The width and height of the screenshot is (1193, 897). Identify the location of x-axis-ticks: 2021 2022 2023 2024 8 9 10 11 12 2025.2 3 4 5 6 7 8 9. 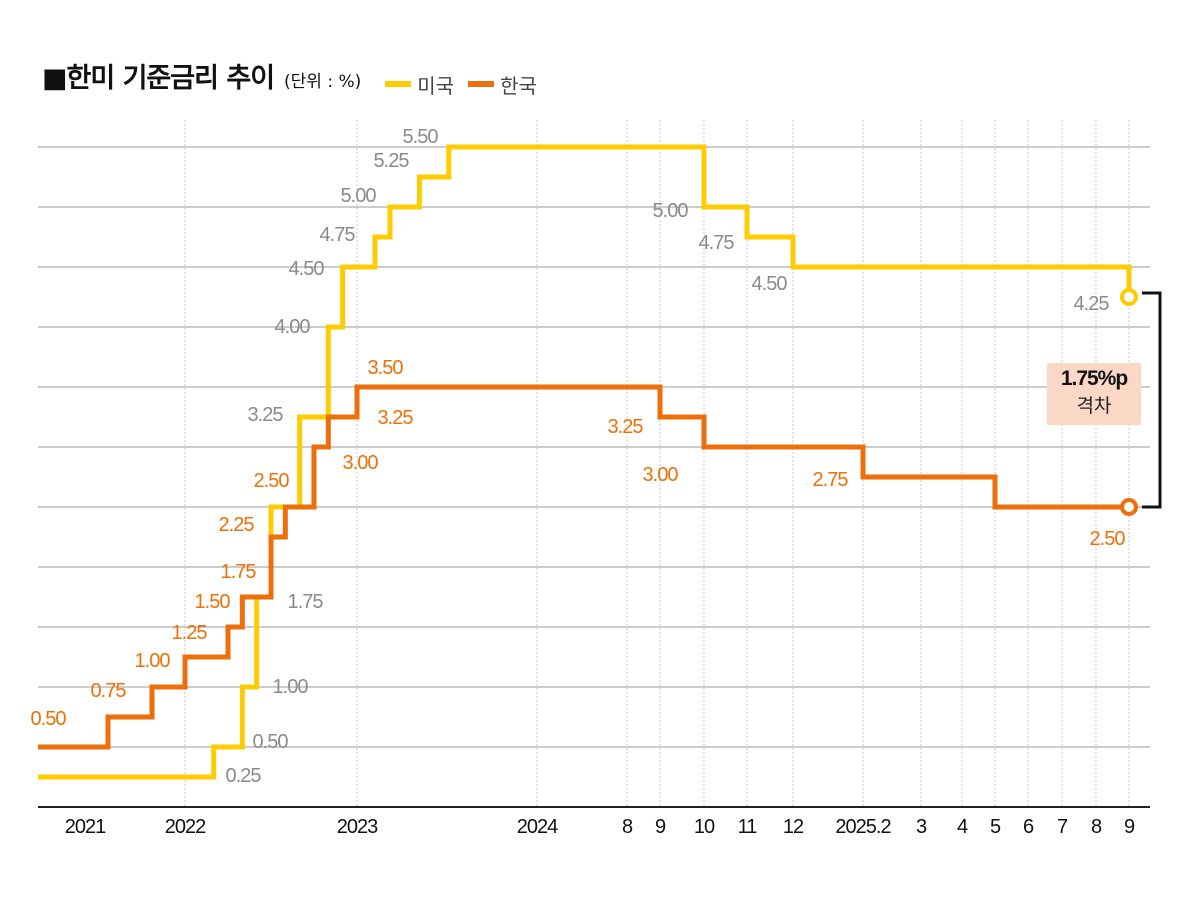
(600, 827).